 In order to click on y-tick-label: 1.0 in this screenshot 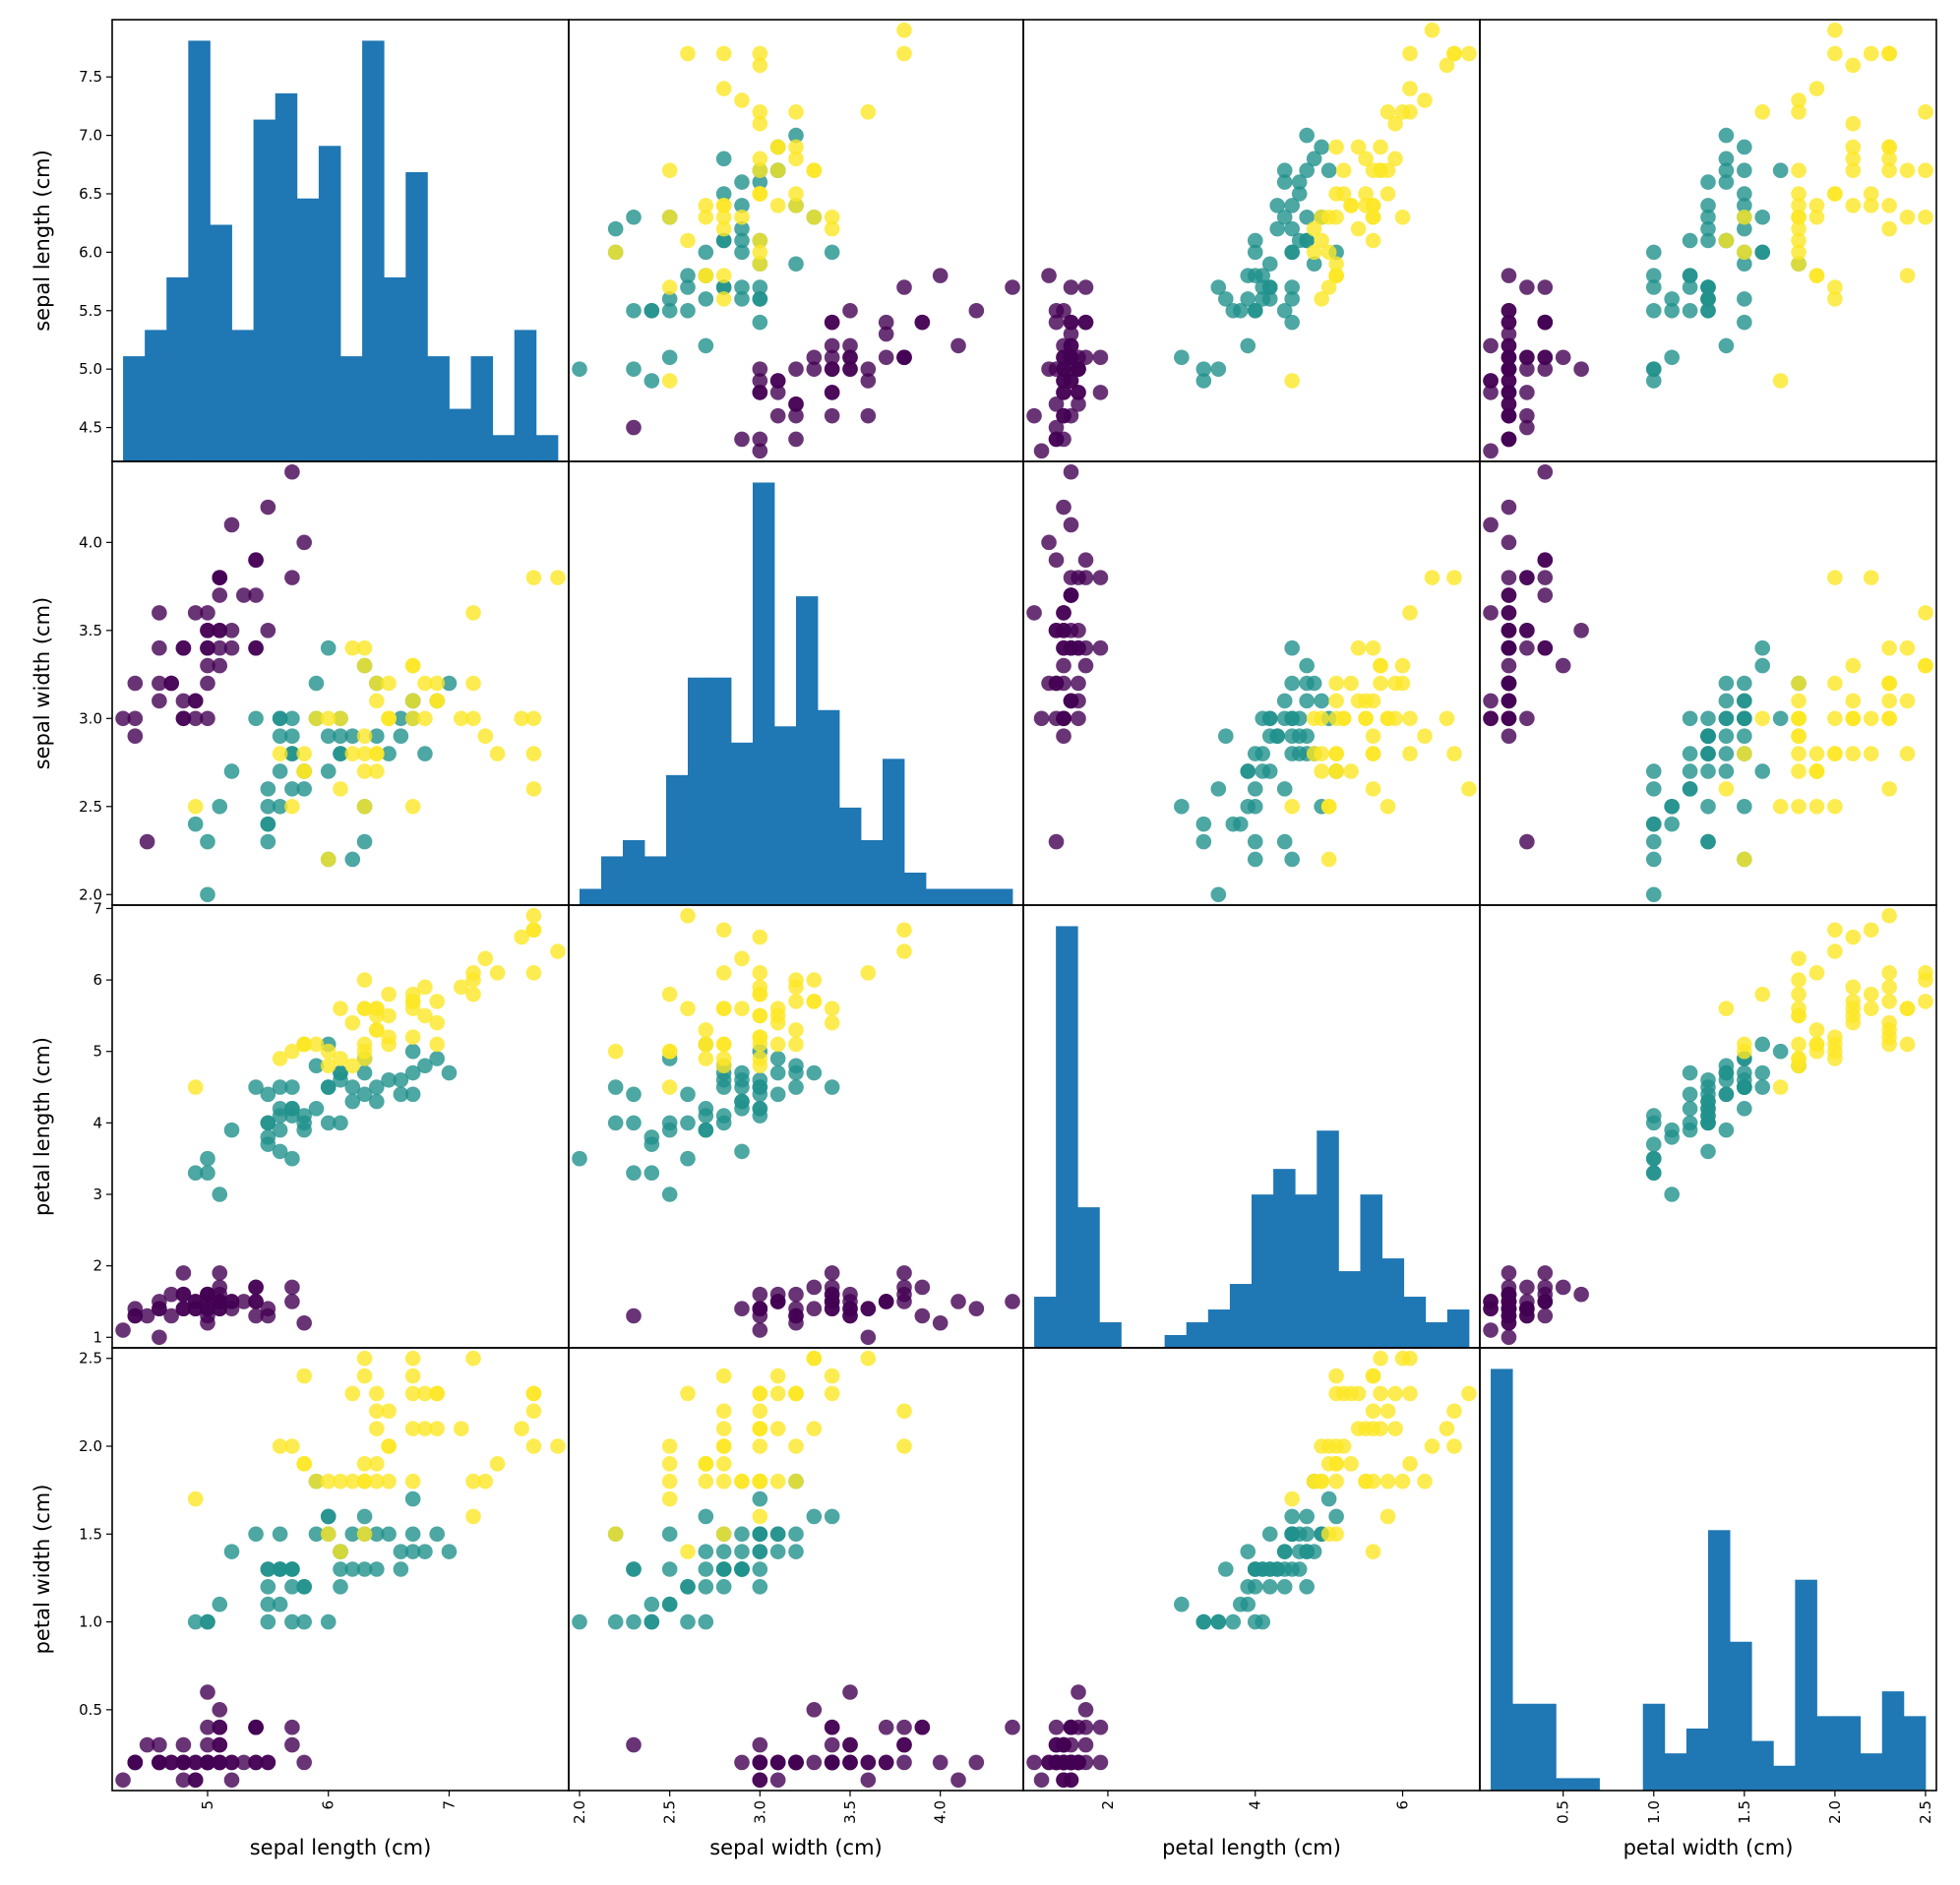, I will do `click(90, 1622)`.